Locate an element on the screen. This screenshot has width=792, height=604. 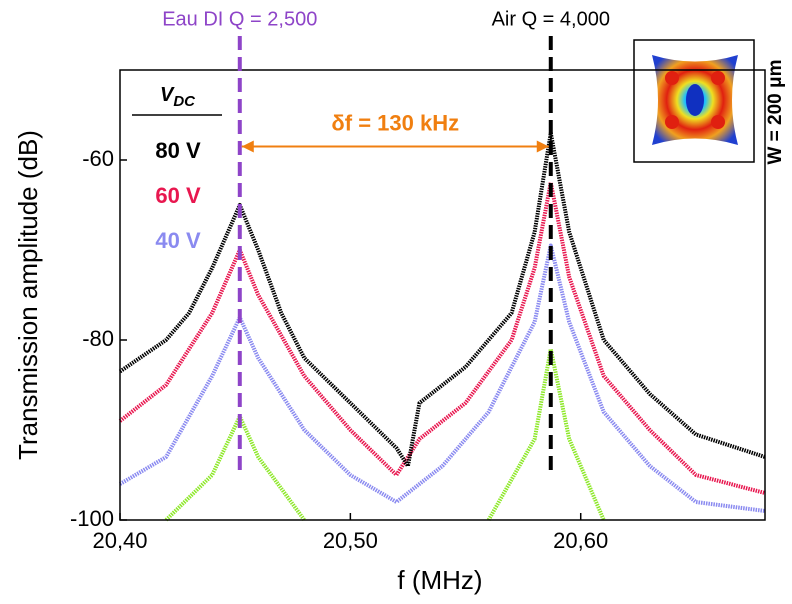
x-tick-label: 20,40 is located at coordinates (119, 540).